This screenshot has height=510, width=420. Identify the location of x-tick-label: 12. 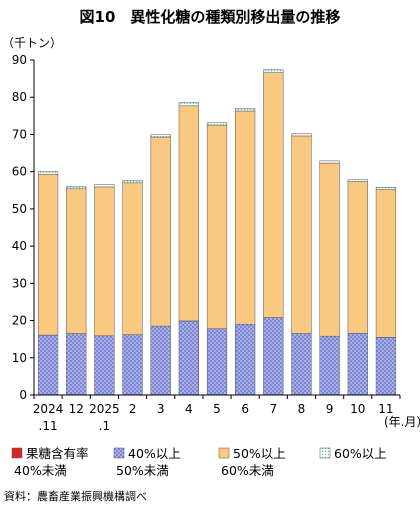
(76, 409).